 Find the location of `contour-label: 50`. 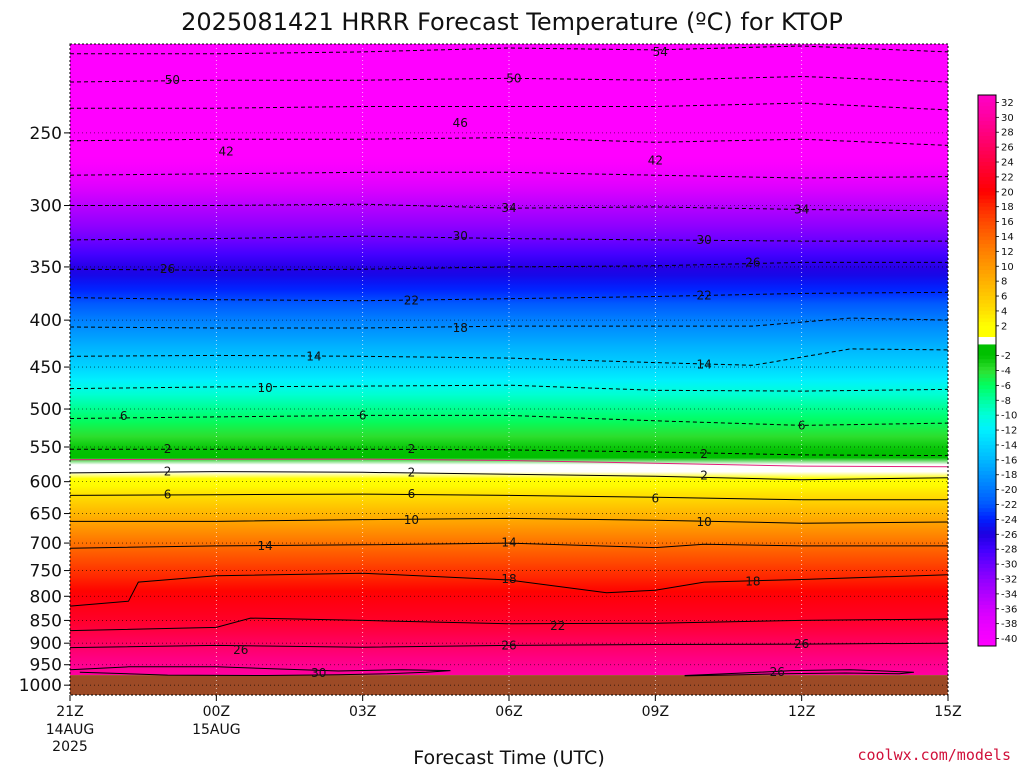

contour-label: 50 is located at coordinates (513, 78).